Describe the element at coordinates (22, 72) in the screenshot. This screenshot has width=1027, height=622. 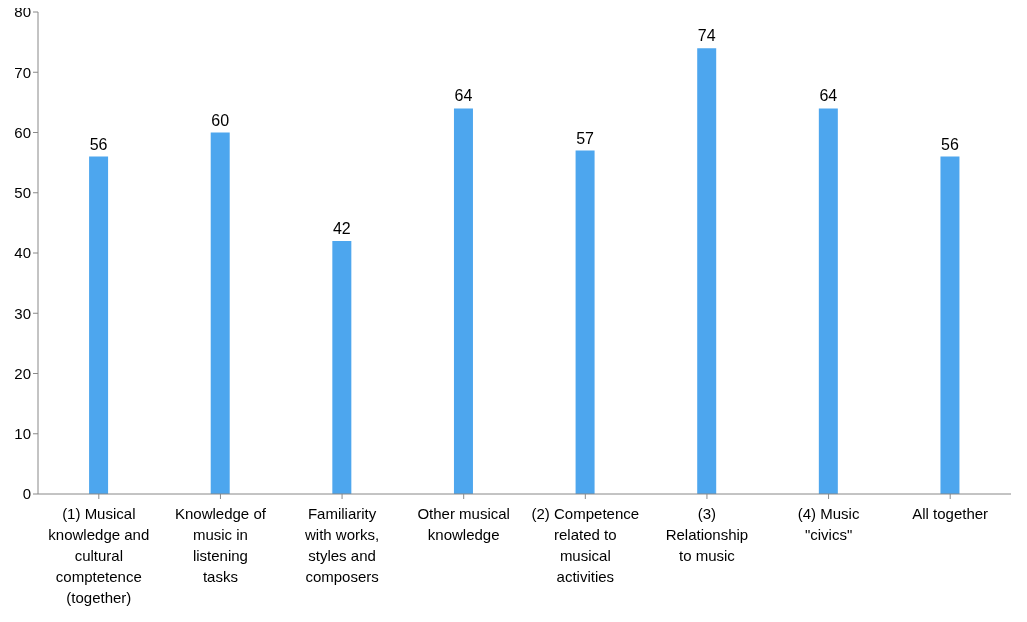
I see `y-tick-label: 70` at that location.